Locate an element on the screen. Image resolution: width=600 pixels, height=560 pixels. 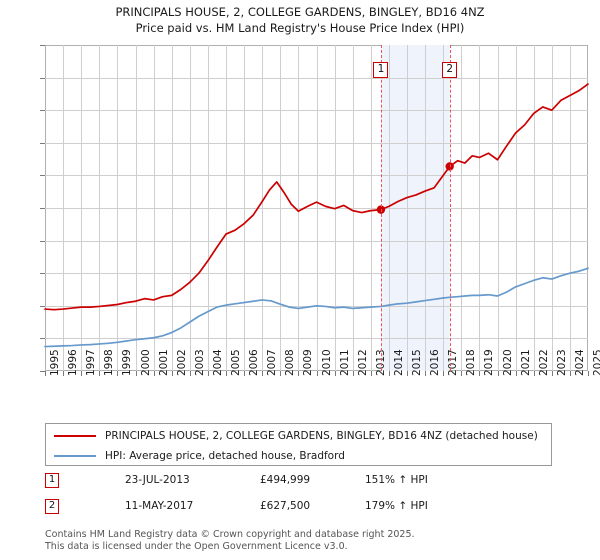
series-line is located at coordinates (316, 307).